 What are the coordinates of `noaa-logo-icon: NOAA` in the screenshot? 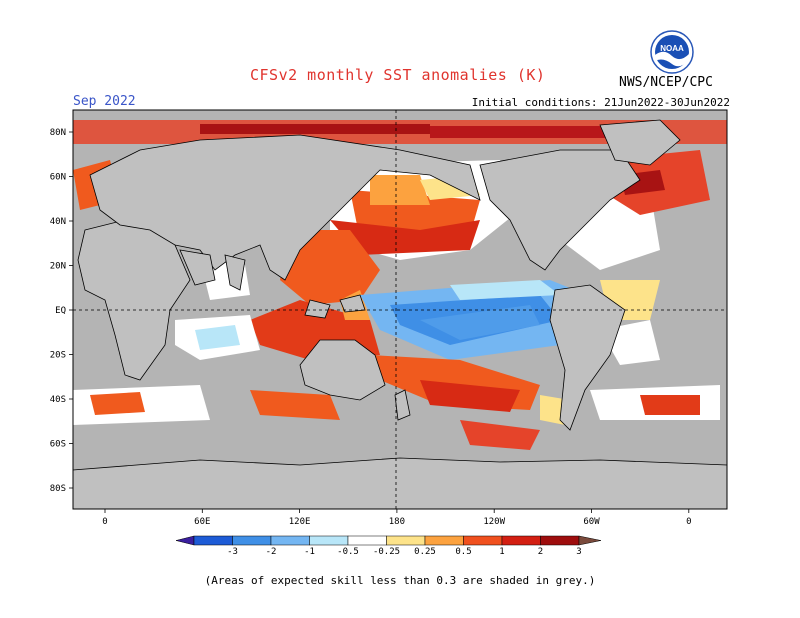 It's located at (672, 52).